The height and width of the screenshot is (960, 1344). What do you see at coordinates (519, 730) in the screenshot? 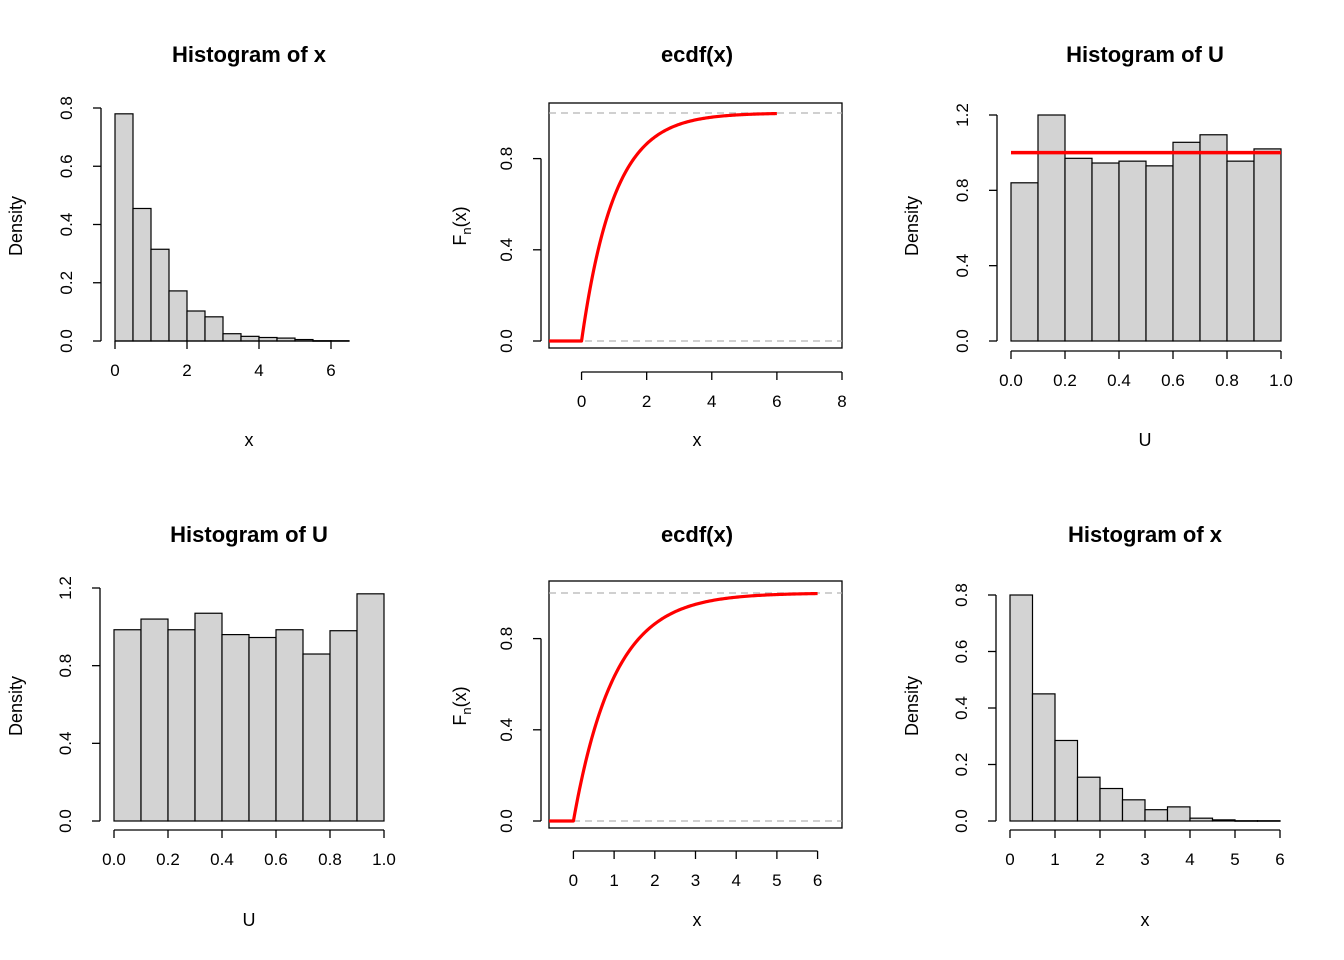
I see `y-axis: 0.0 0.4 0.8` at bounding box center [519, 730].